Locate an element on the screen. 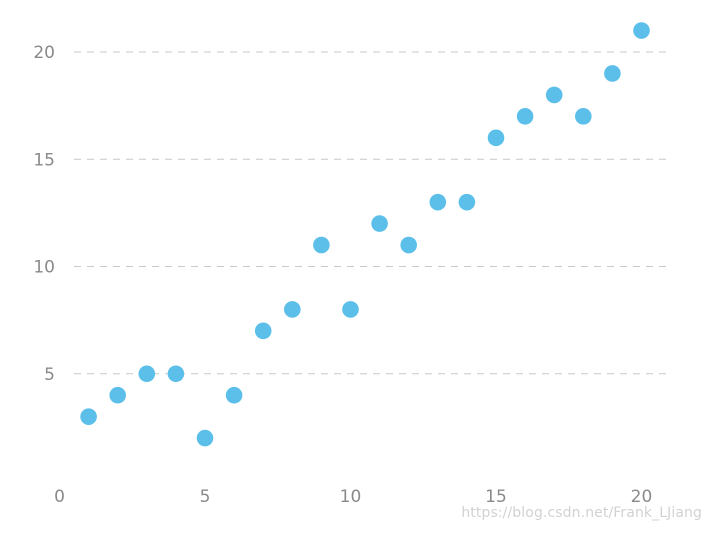  x-tick-label: 20 is located at coordinates (642, 497).